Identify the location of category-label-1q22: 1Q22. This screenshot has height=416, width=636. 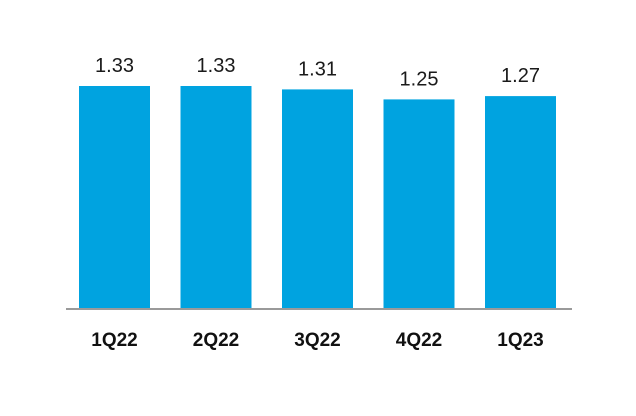
(114, 340).